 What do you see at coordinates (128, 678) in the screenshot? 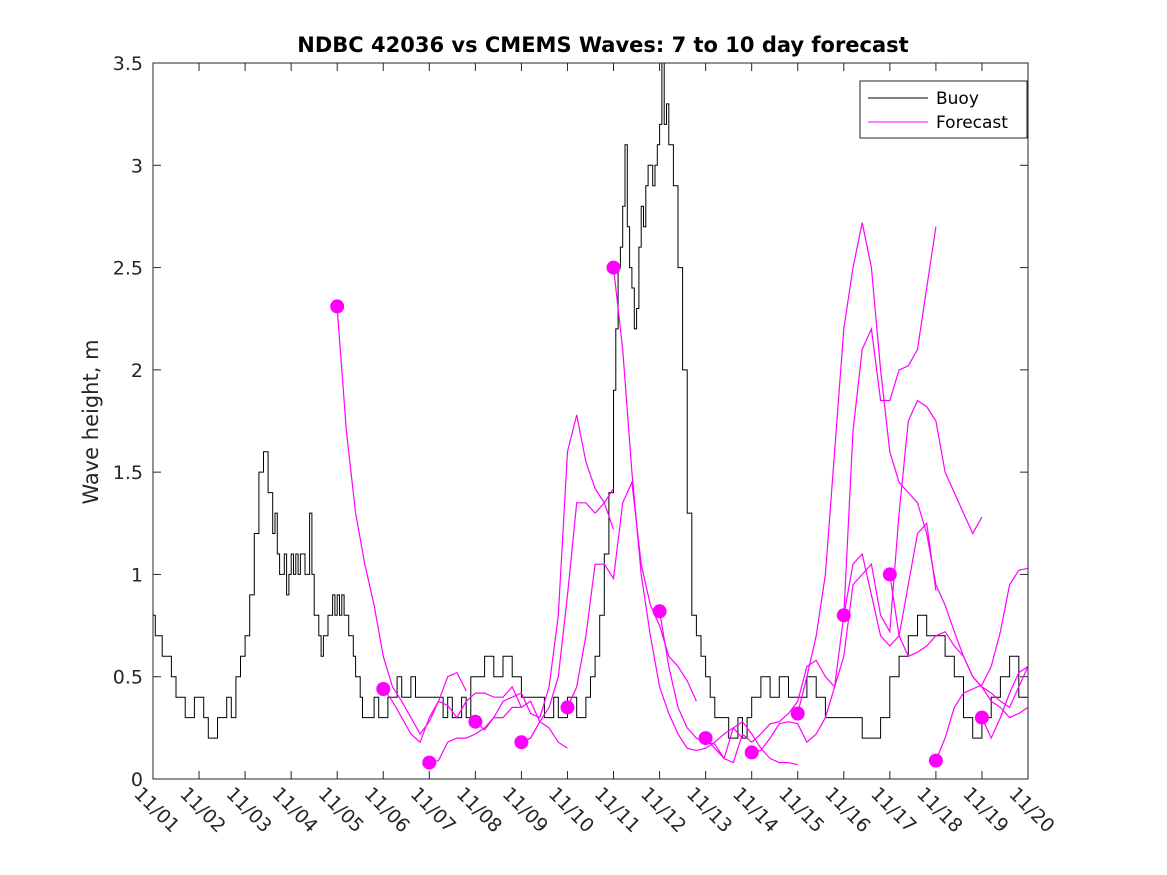
I see `y-tick-label: 0.5` at bounding box center [128, 678].